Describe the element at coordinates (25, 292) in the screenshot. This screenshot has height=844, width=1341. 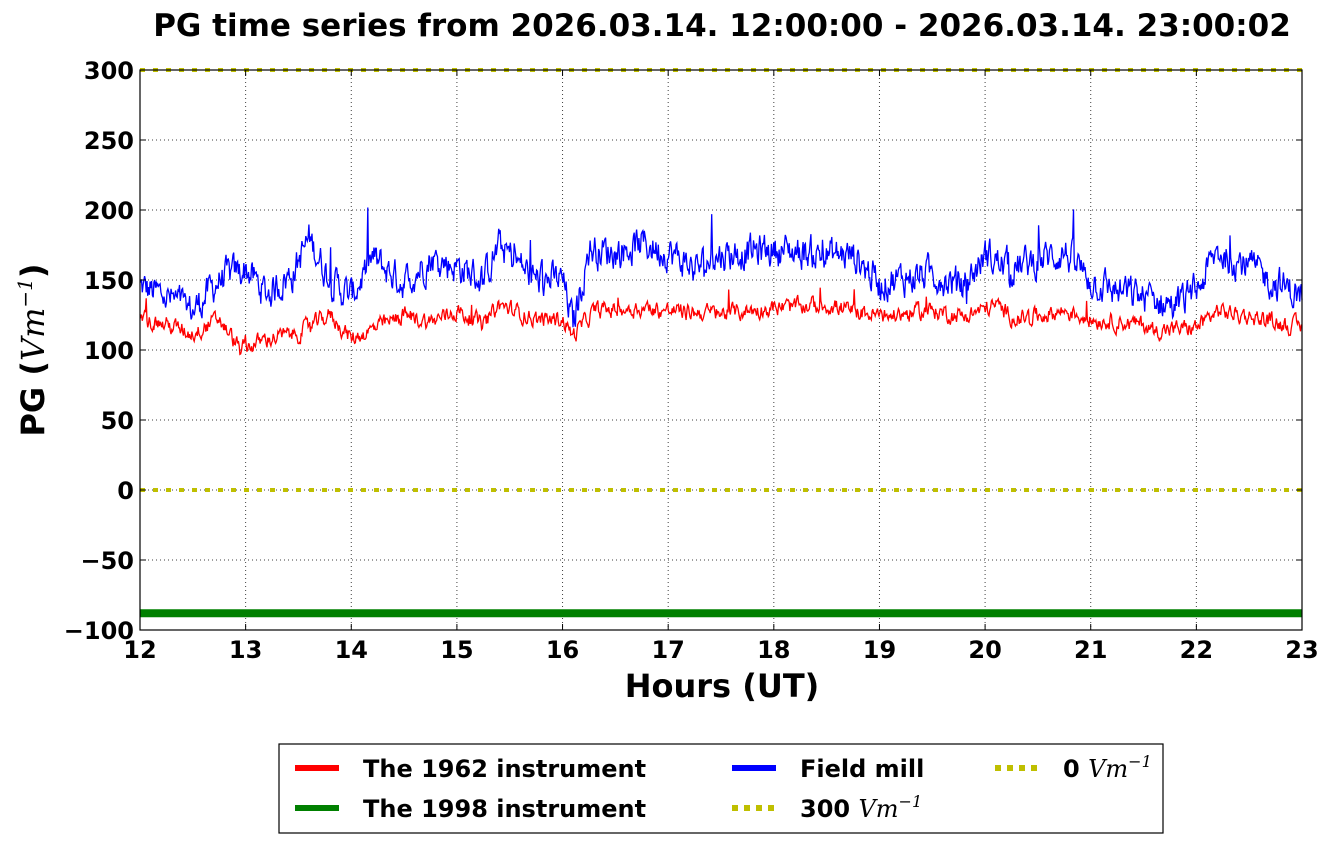
I see `y-axis-label-sup: −1` at that location.